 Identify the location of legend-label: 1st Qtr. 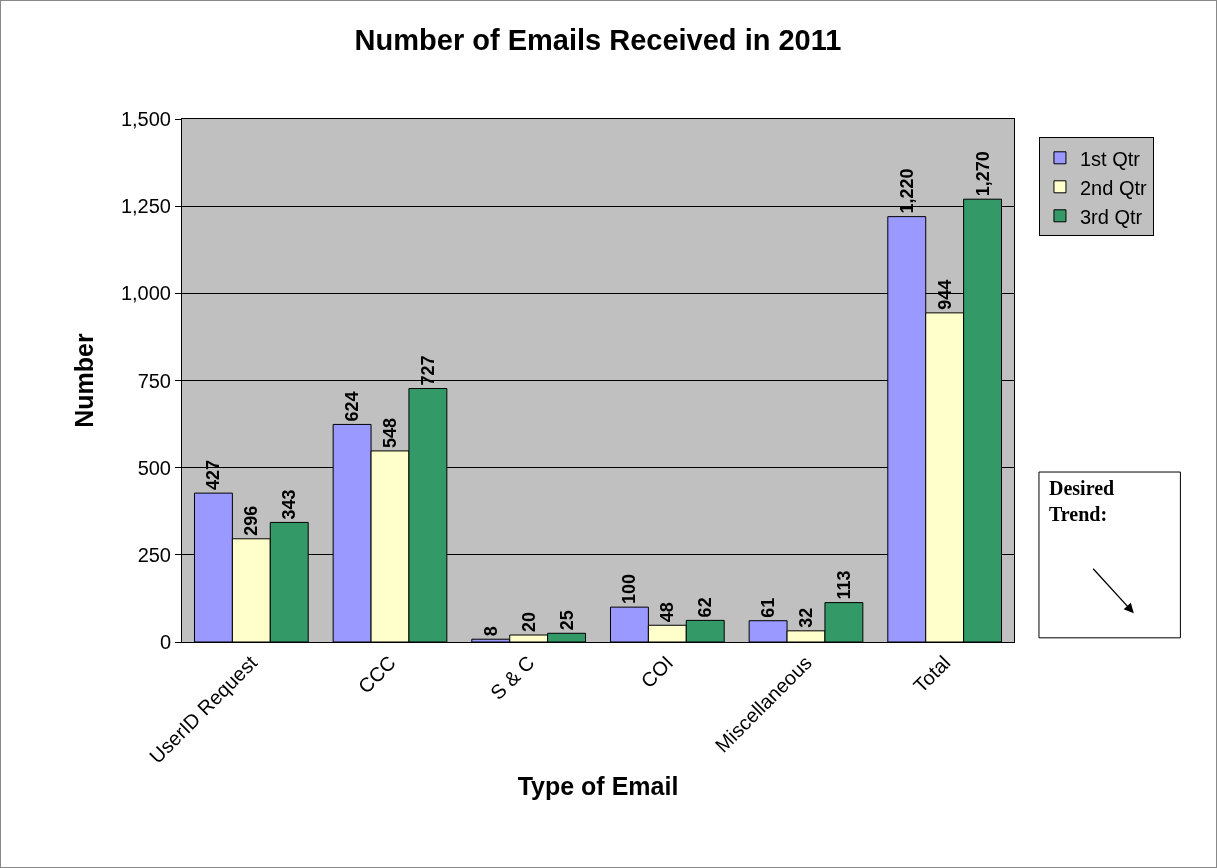
(1110, 158).